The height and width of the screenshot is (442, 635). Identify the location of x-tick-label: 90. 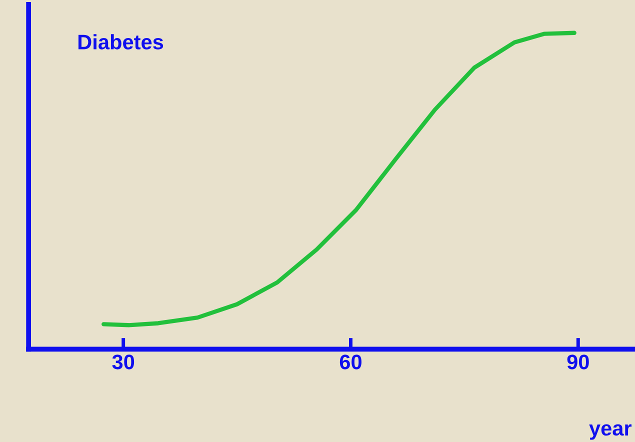
(578, 362).